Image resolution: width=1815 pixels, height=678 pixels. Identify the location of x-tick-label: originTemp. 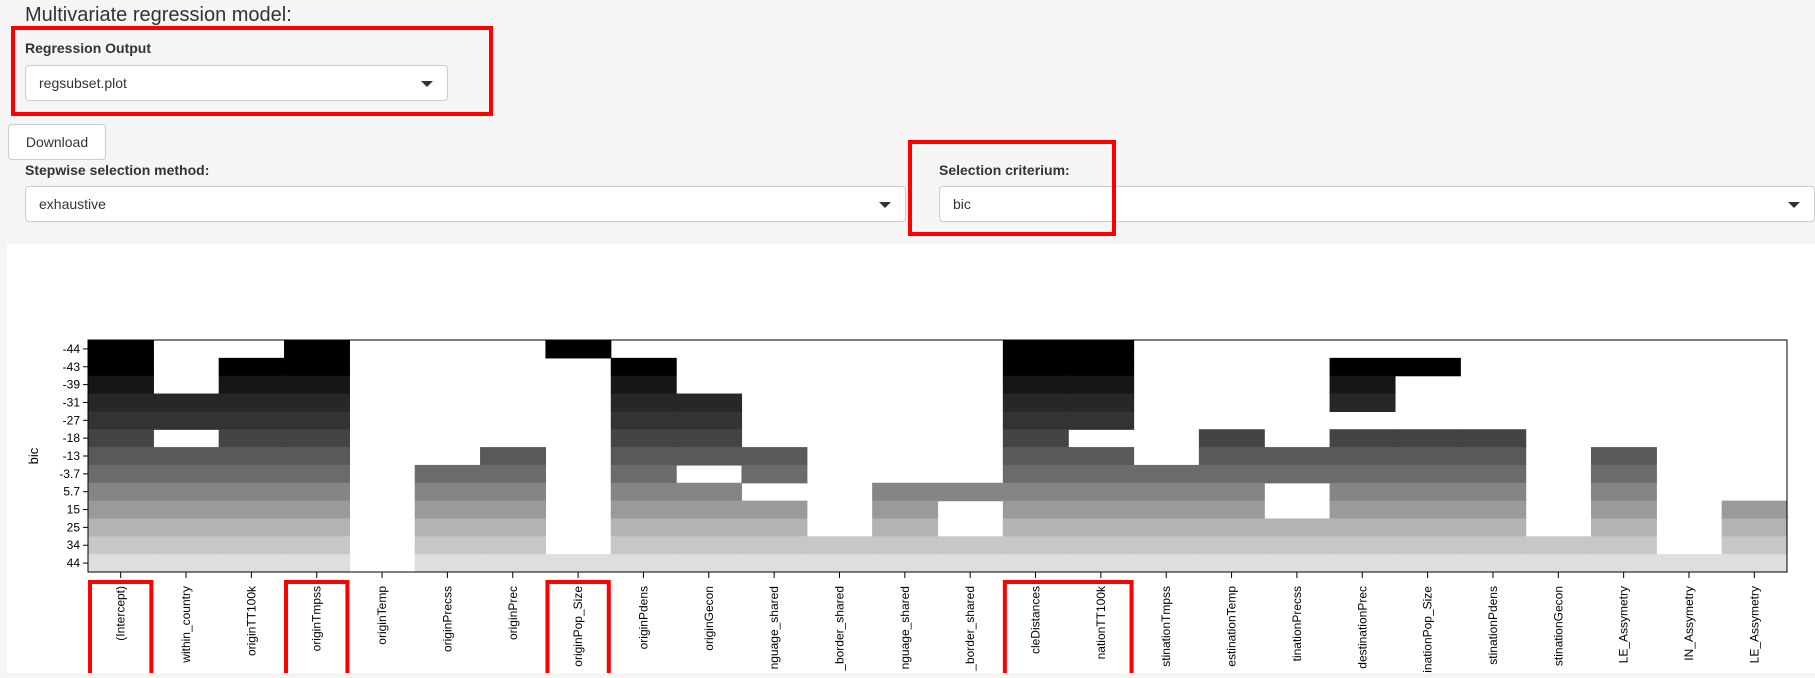
(382, 615).